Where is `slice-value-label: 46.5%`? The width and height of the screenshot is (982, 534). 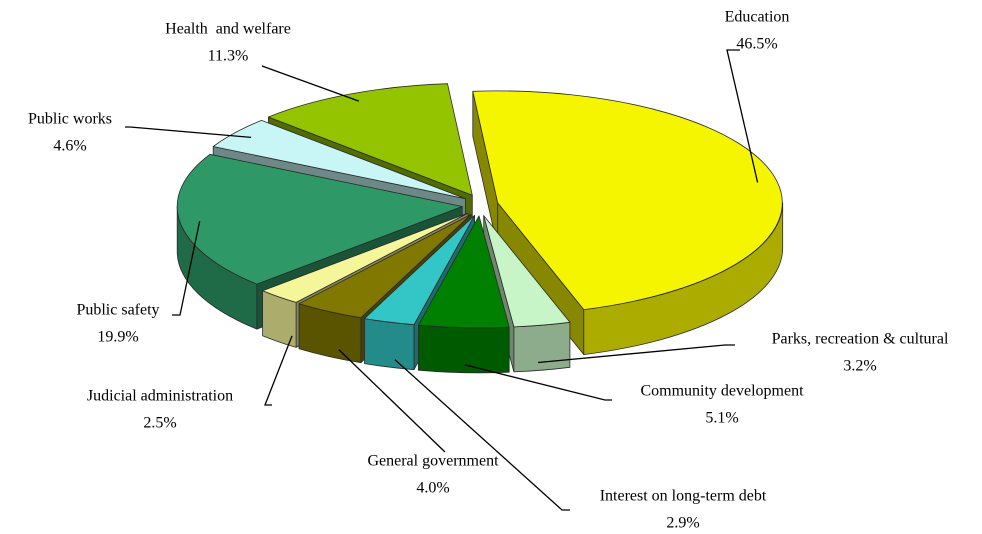 slice-value-label: 46.5% is located at coordinates (756, 44).